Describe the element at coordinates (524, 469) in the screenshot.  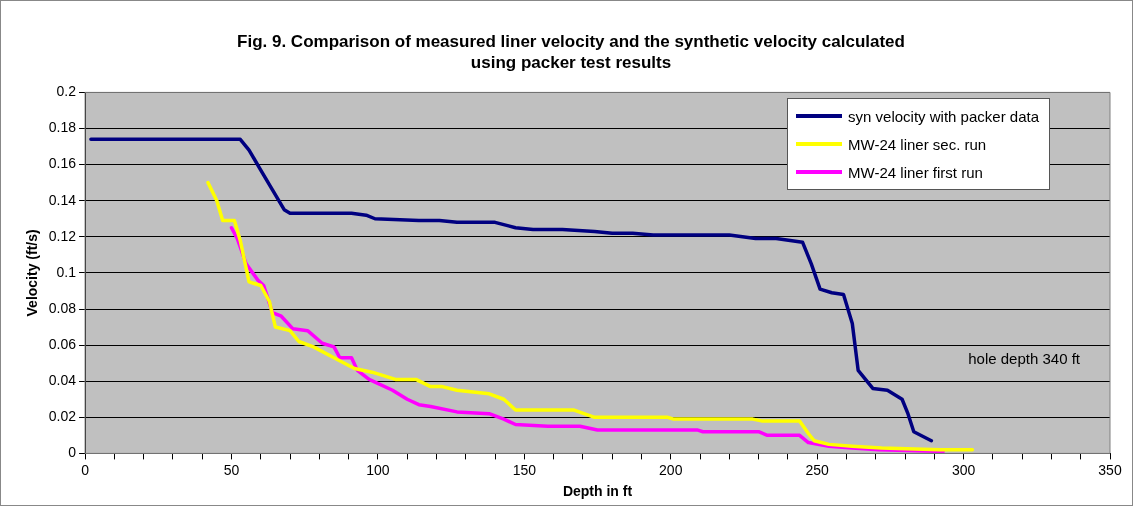
I see `x-tick-label: 150` at that location.